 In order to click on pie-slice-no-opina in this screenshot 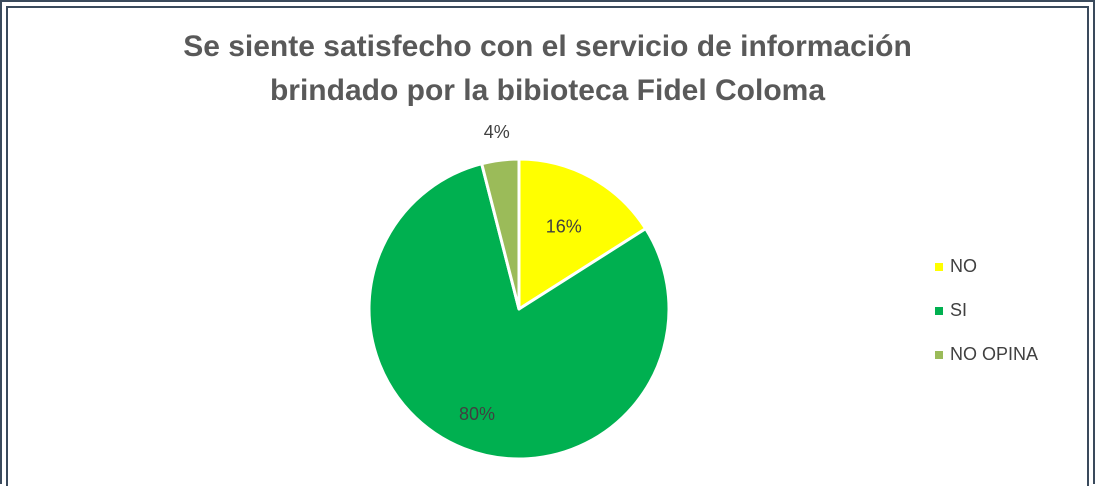, I will do `click(500, 234)`.